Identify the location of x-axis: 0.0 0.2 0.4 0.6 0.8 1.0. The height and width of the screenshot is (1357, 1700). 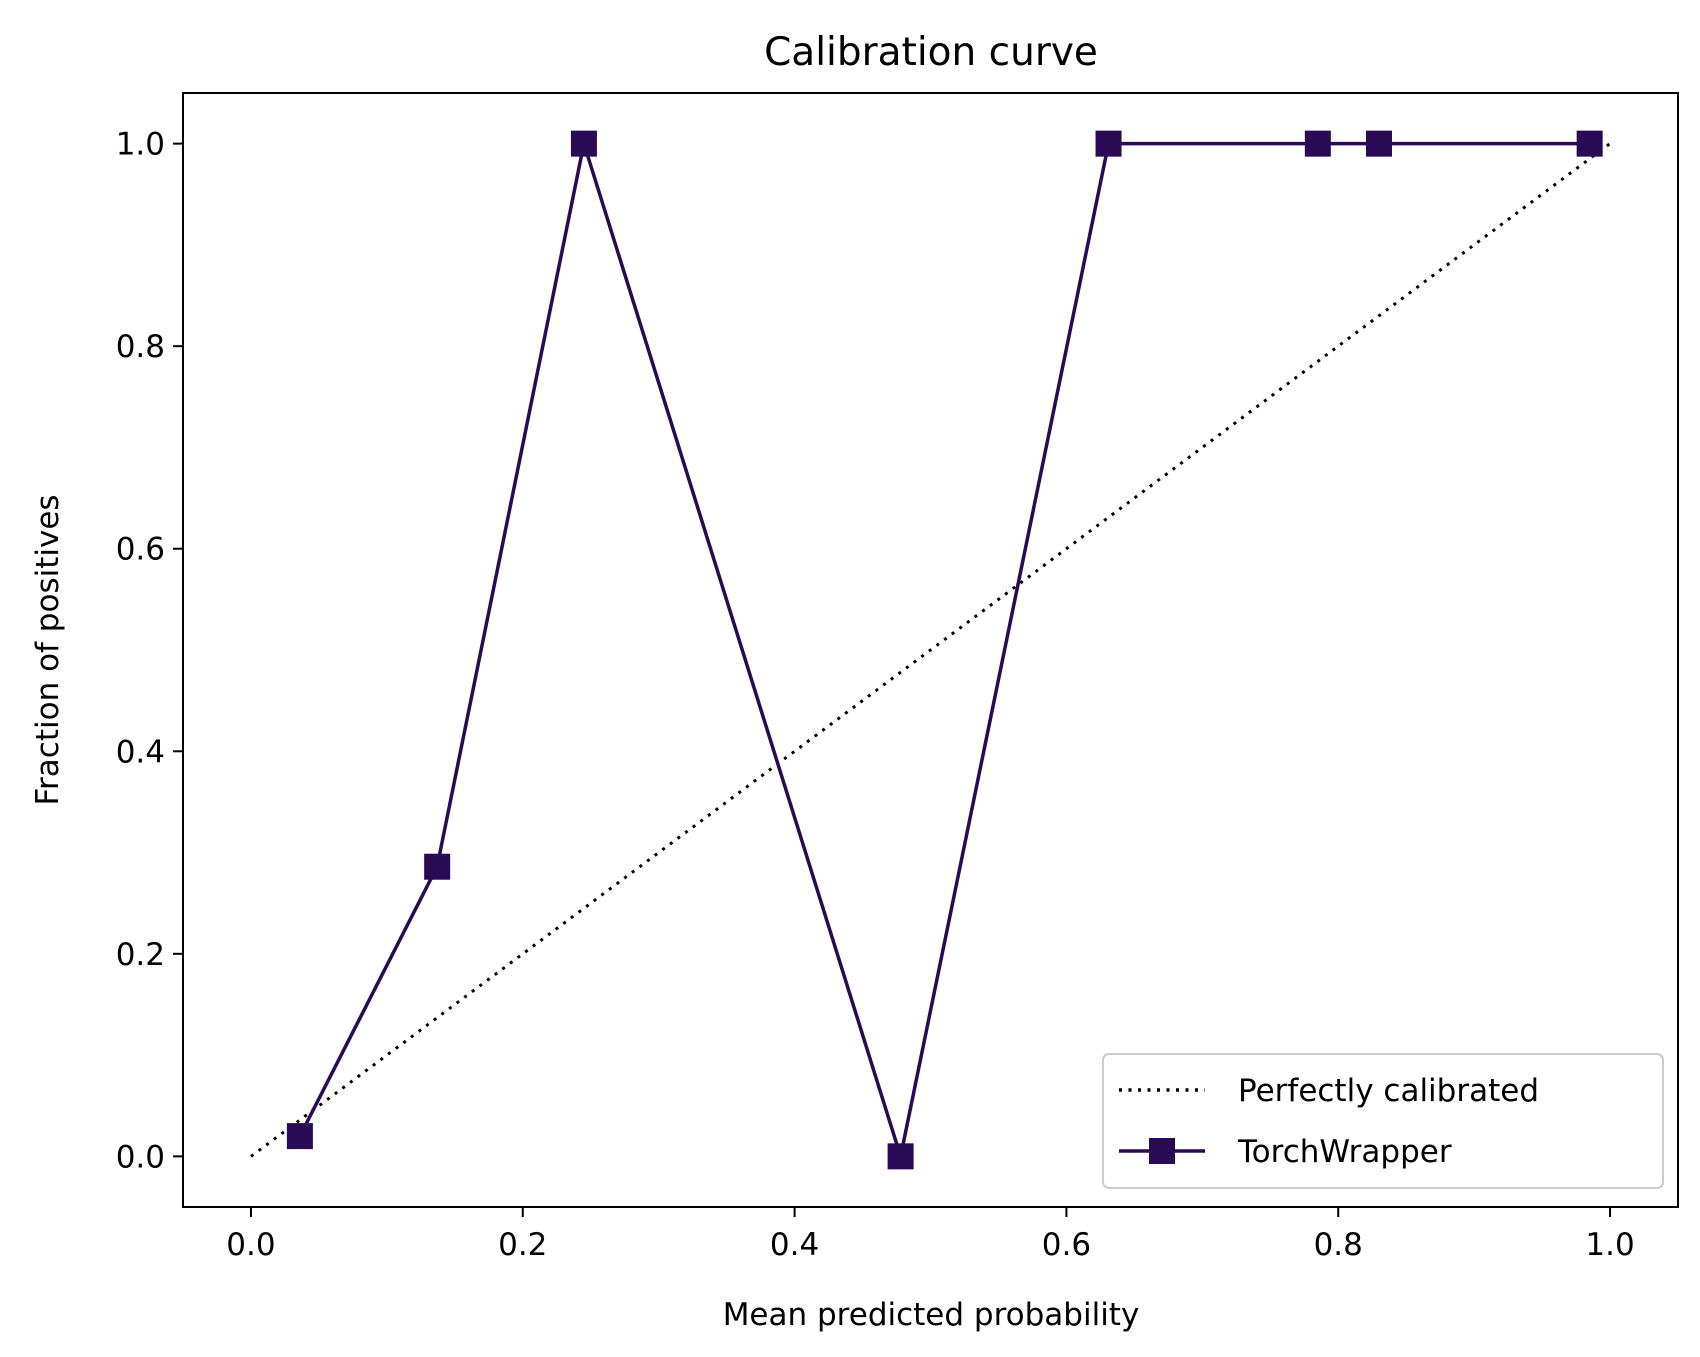
(930, 1235).